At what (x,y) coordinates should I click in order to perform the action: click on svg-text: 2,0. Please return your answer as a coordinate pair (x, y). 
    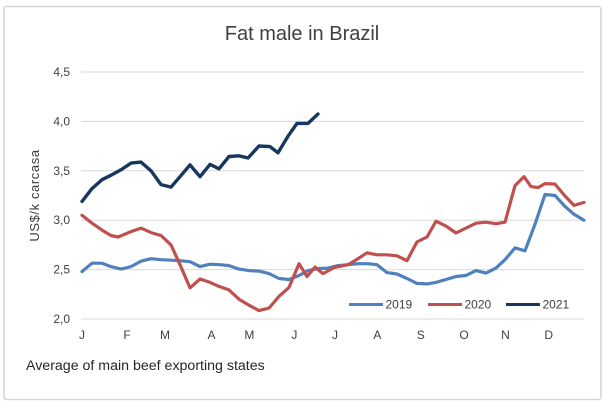
    Looking at the image, I should click on (61, 319).